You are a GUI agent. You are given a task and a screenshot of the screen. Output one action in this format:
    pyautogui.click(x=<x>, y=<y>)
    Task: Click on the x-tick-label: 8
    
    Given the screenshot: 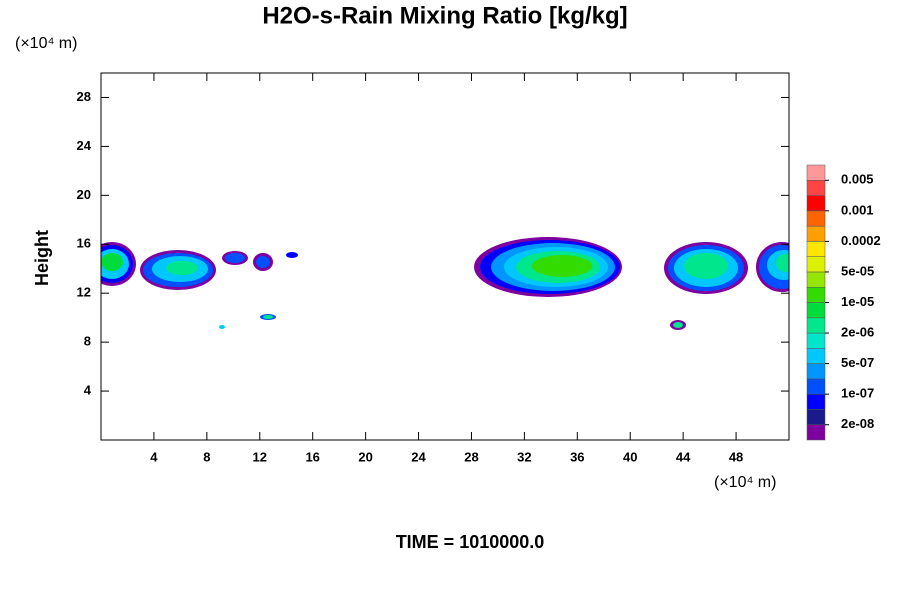 What is the action you would take?
    pyautogui.click(x=206, y=456)
    